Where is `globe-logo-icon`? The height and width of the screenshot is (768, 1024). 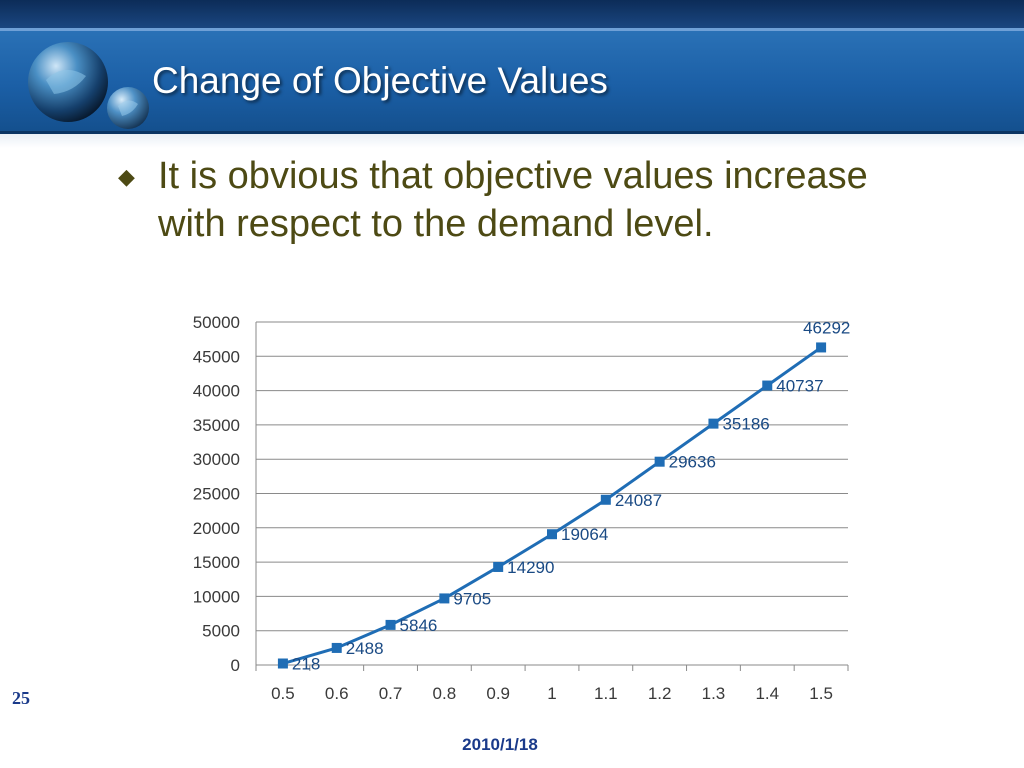
globe-logo-icon is located at coordinates (88, 85).